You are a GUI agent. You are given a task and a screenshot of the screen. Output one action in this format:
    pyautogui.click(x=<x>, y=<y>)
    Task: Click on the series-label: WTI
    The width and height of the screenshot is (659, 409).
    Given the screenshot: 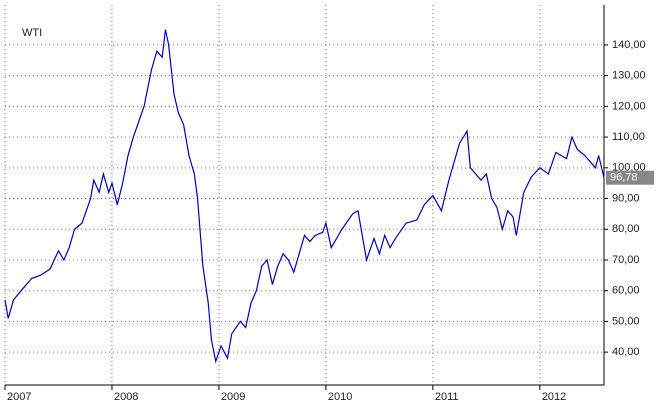 What is the action you would take?
    pyautogui.click(x=32, y=33)
    